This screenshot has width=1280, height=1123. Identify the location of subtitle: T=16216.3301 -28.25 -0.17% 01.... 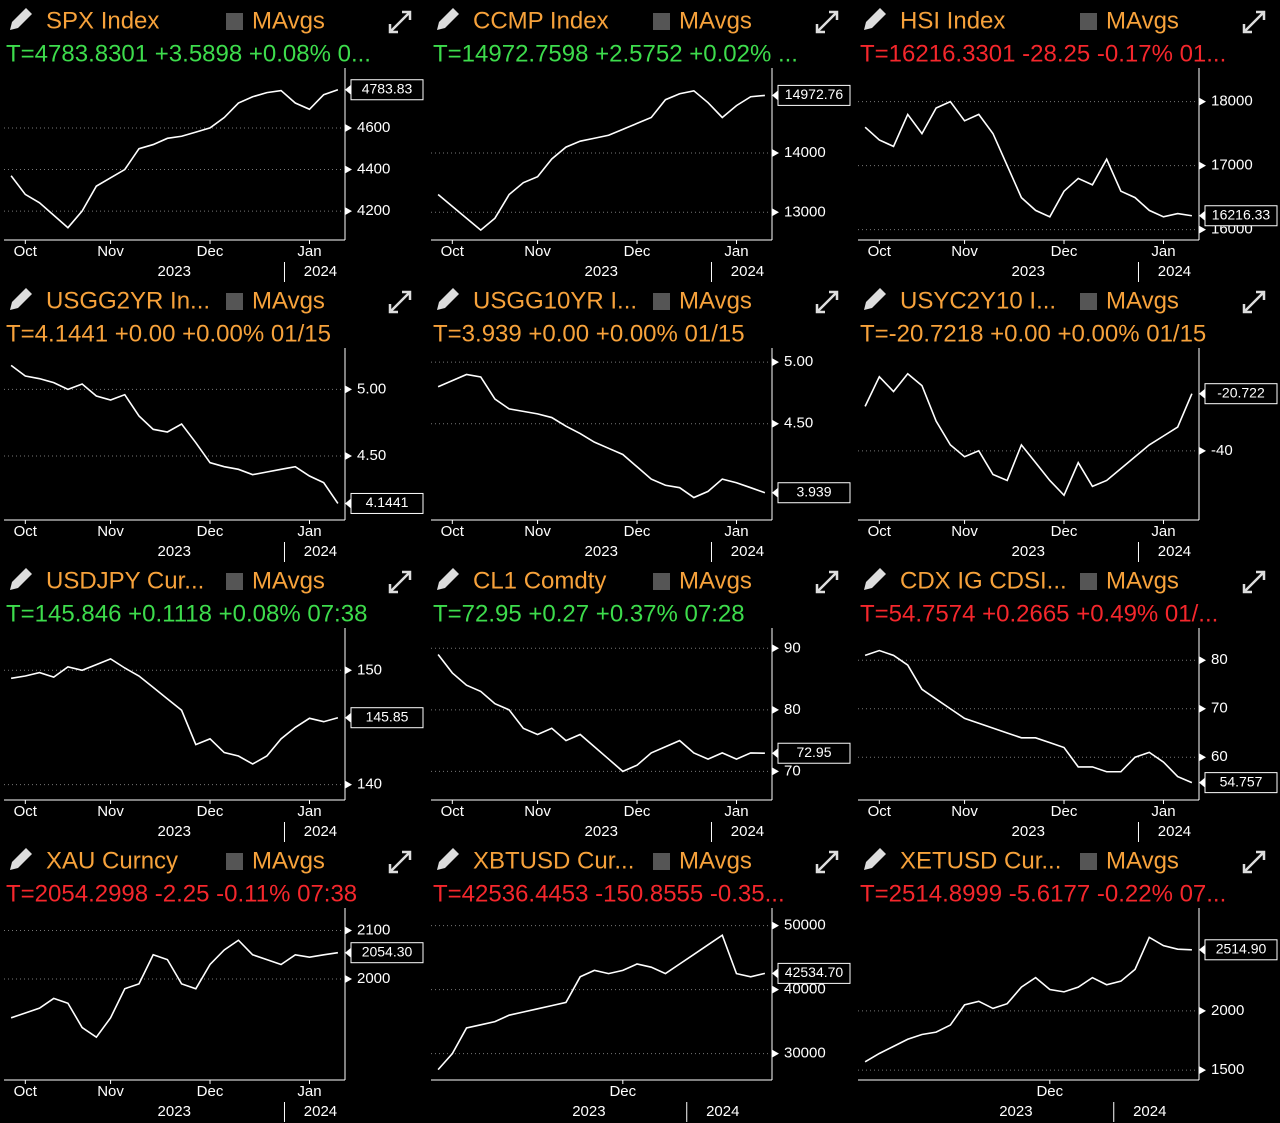
(1043, 53).